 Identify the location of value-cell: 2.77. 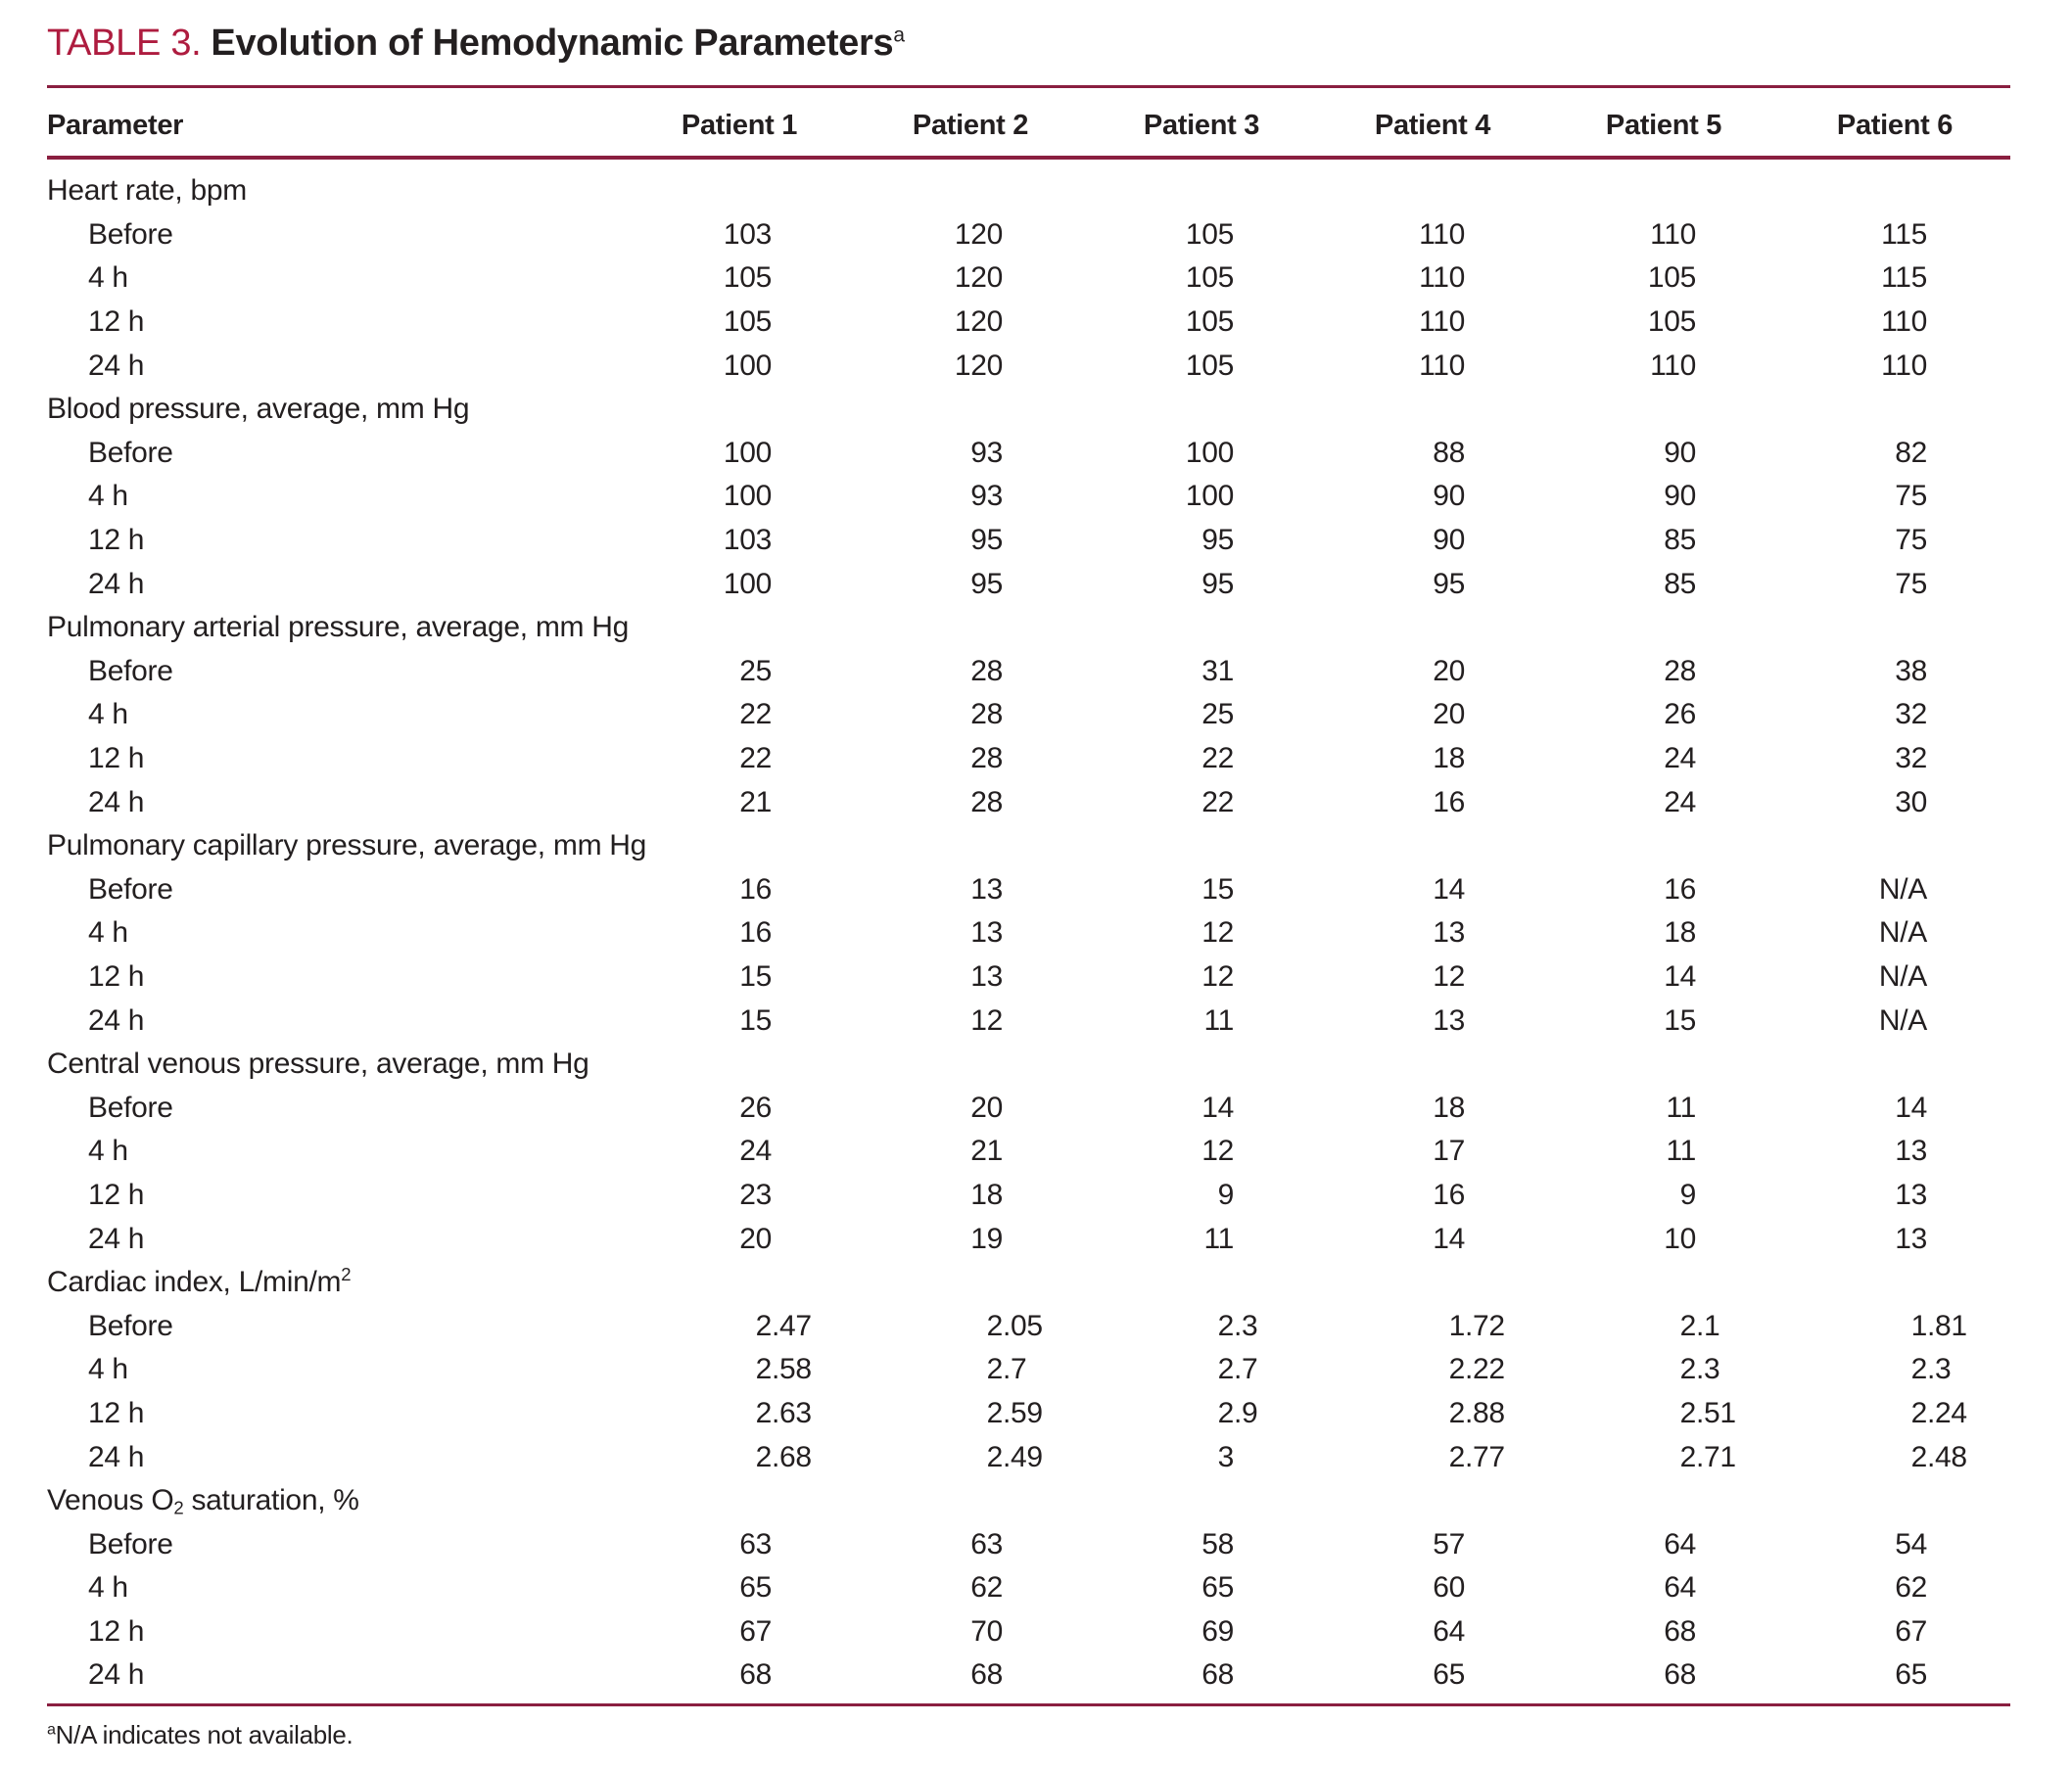
(1477, 1456).